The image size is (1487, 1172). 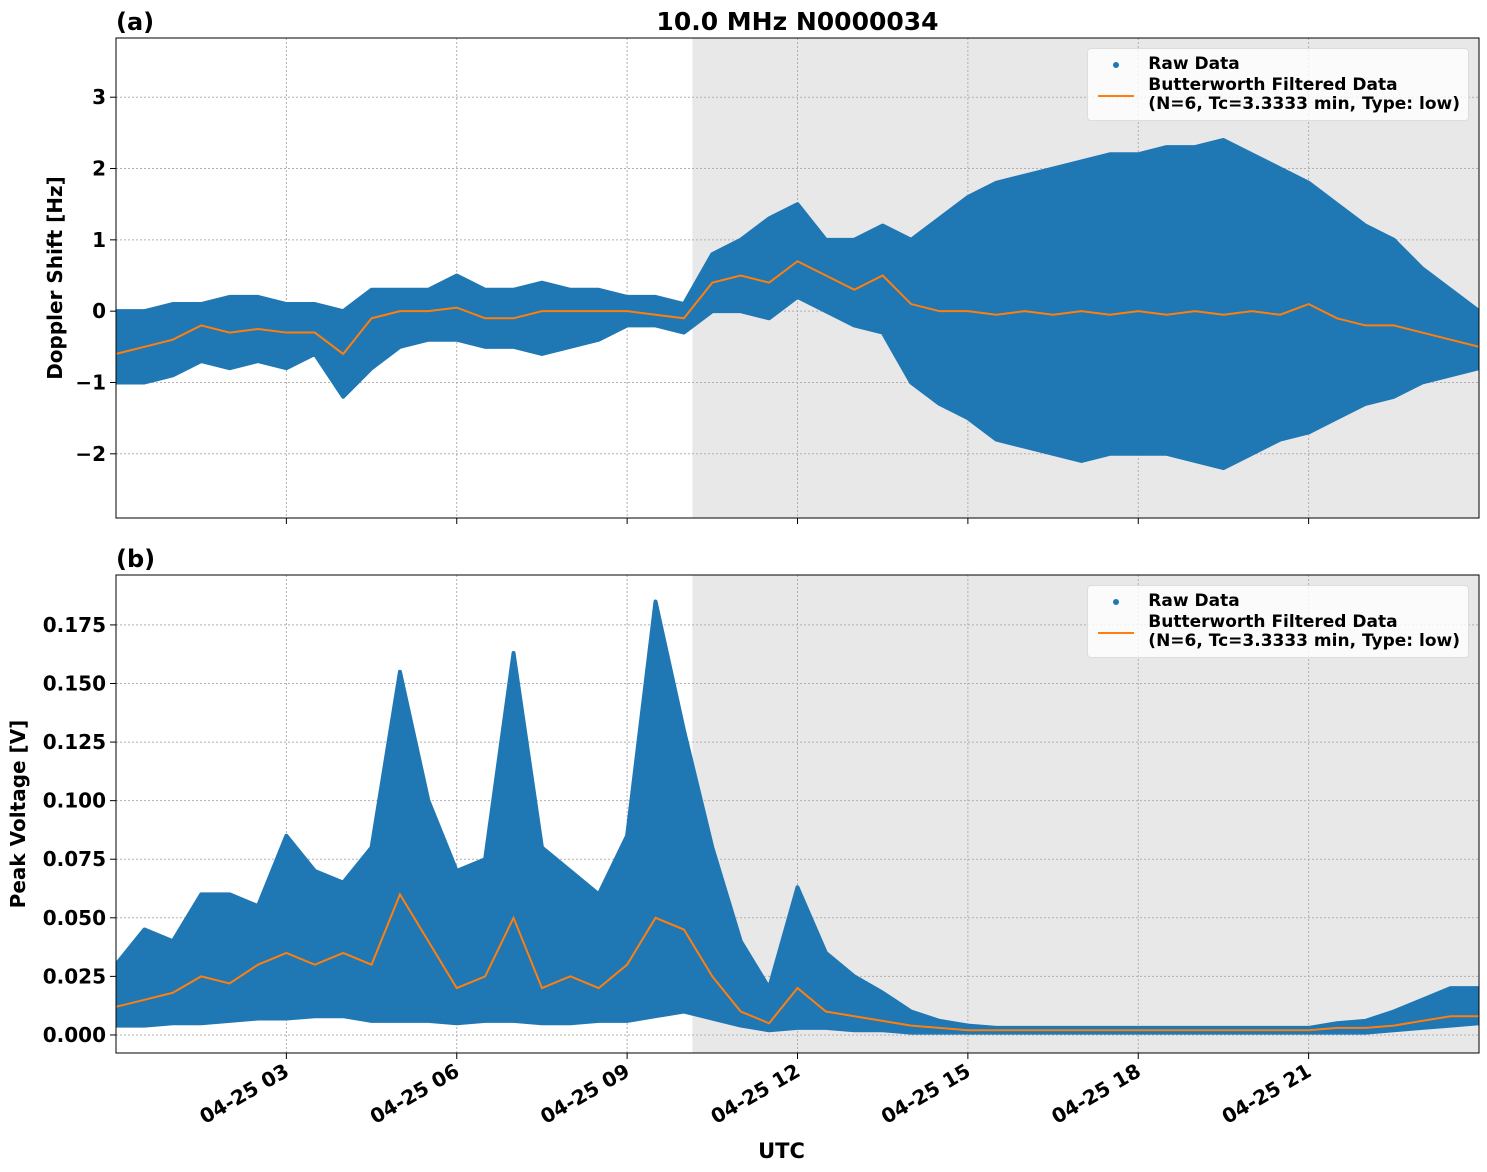 I want to click on y-axis-label: Doppler Shift [Hz], so click(x=55, y=278).